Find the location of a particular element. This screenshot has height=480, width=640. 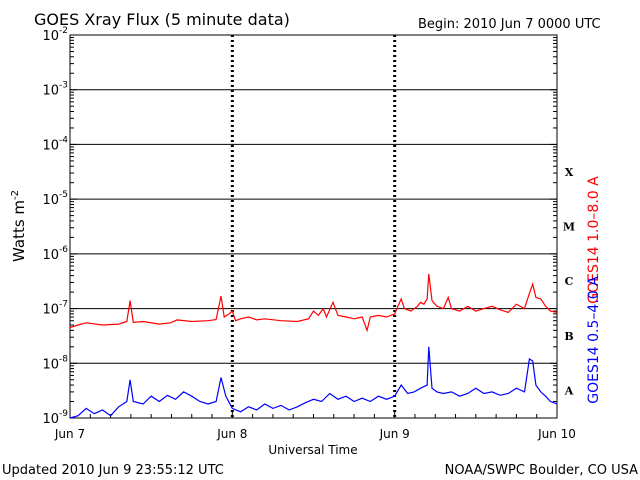

y-tick-label: 10⁻⁴ is located at coordinates (55, 144).